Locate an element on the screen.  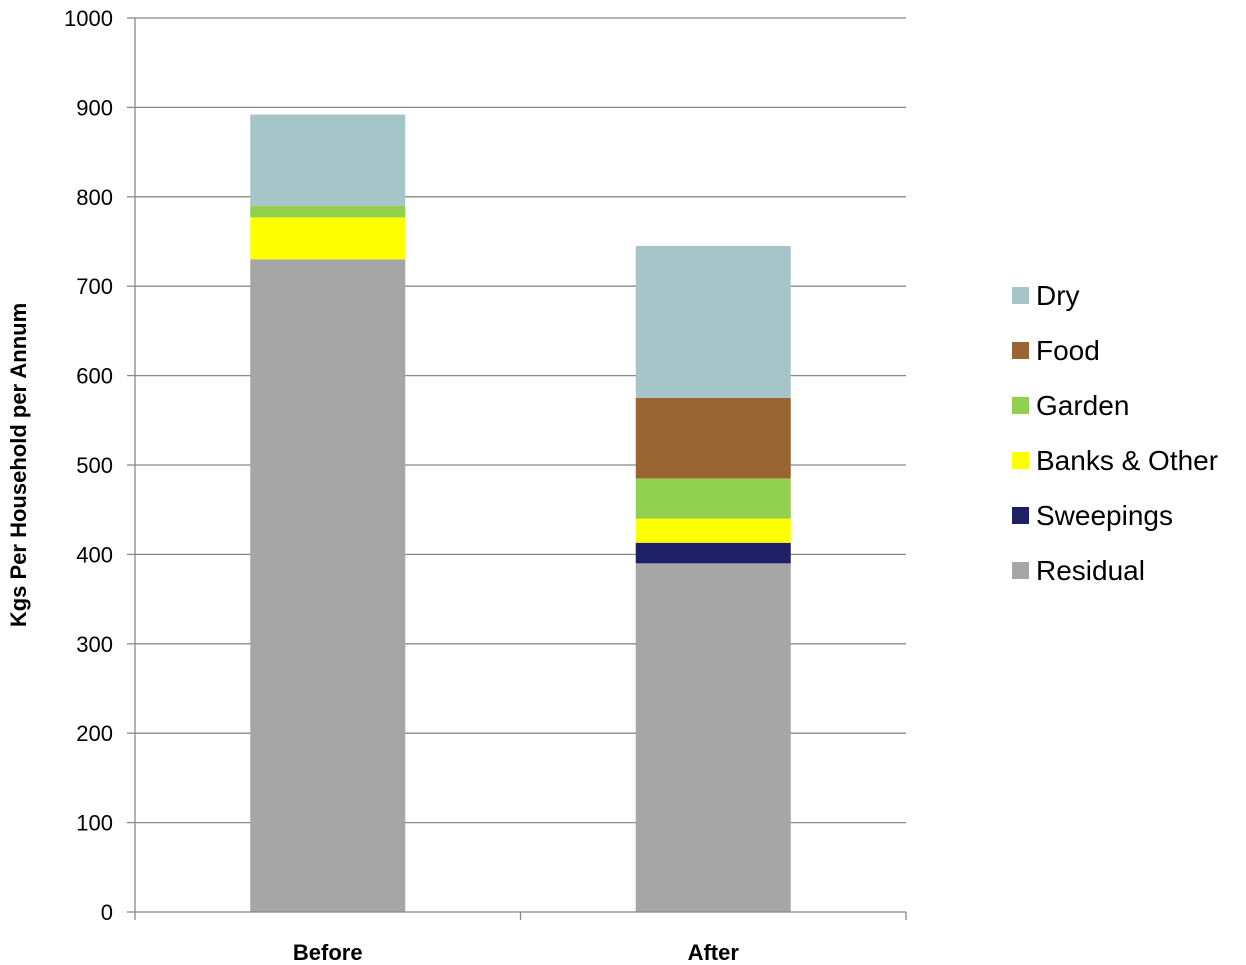
bar-segment-after-garden is located at coordinates (713, 498).